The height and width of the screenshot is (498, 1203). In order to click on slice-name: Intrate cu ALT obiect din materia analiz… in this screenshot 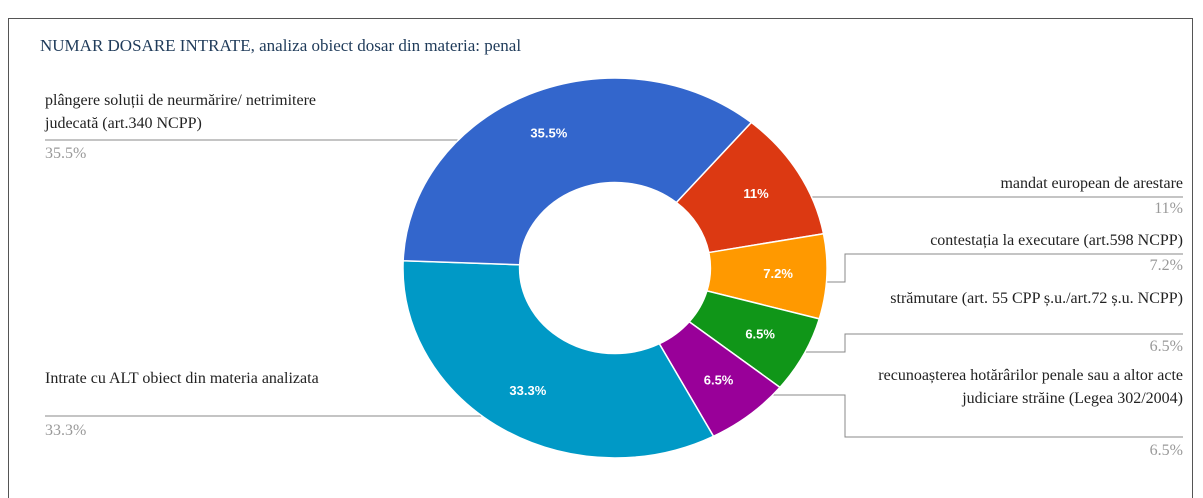, I will do `click(182, 378)`.